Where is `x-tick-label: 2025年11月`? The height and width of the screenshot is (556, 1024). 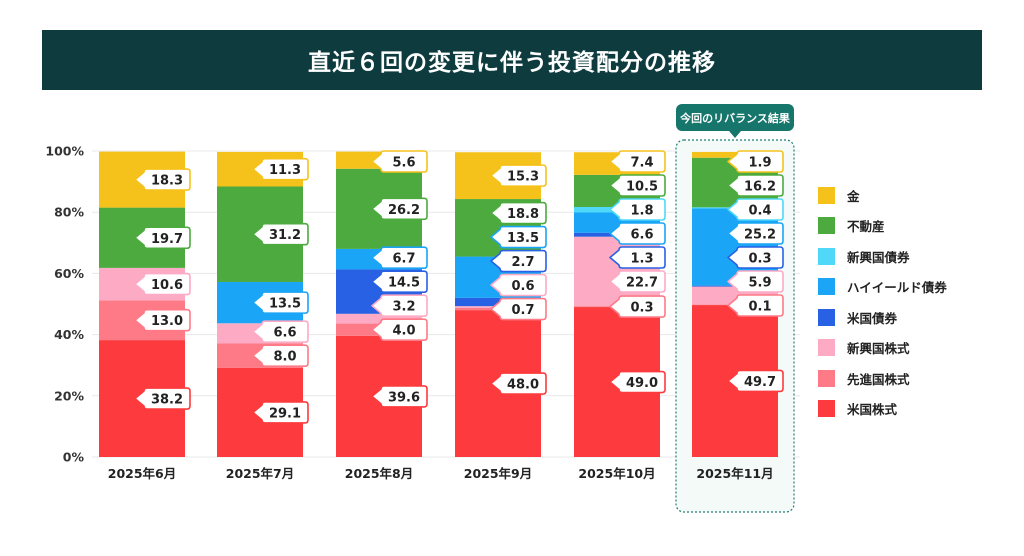 x-tick-label: 2025年11月 is located at coordinates (734, 473).